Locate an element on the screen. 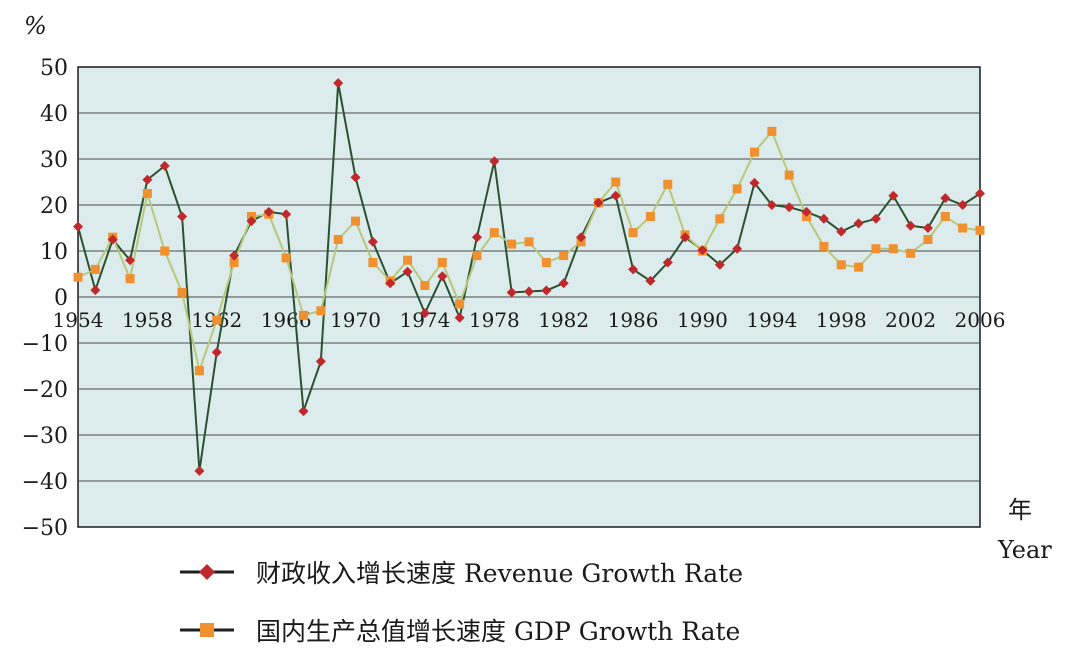 This screenshot has width=1073, height=660. x-tick-label: 1958 is located at coordinates (147, 320).